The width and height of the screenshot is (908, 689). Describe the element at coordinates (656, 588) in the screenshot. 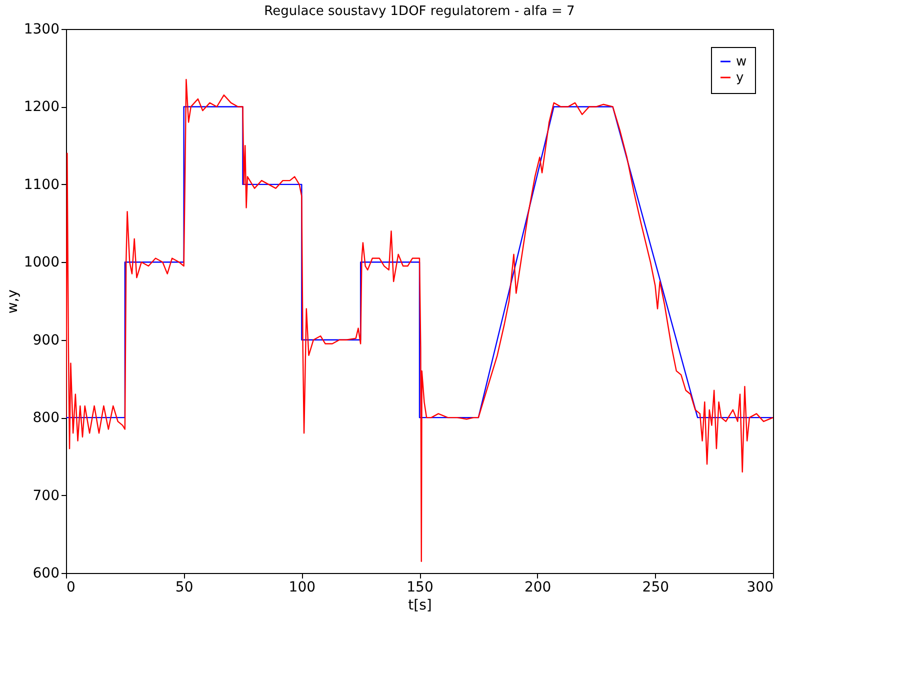

I see `x-tick-label: 250` at that location.